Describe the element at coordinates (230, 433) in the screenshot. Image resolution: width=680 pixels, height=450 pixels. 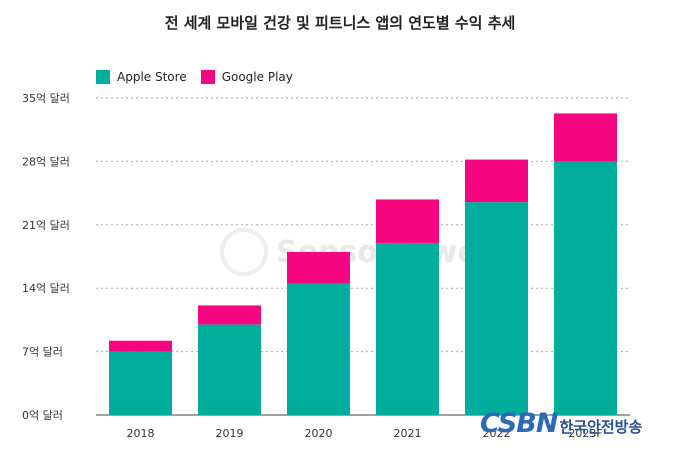
I see `x-tick-label: 2019` at that location.